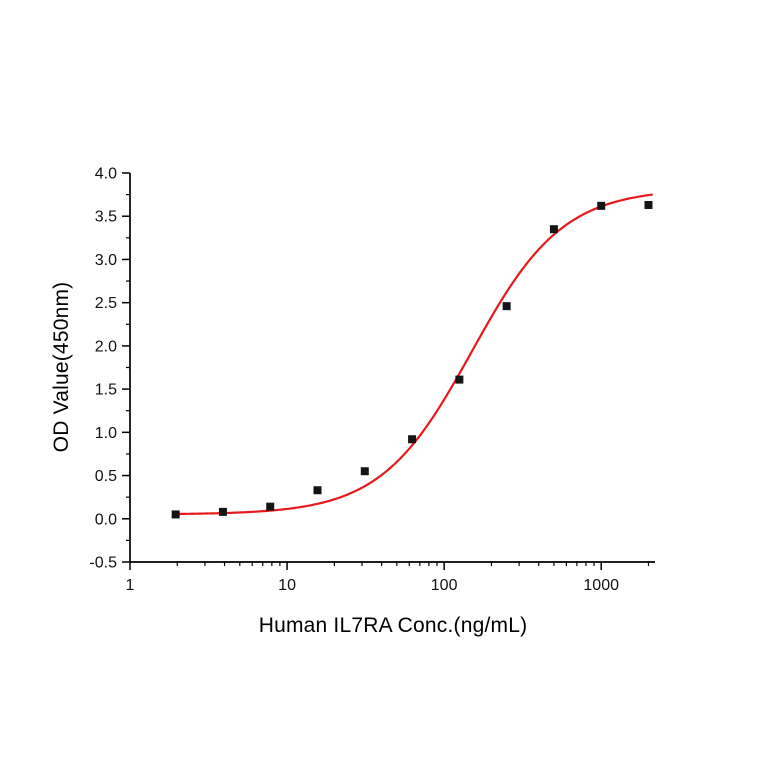 The width and height of the screenshot is (764, 764). What do you see at coordinates (444, 585) in the screenshot?
I see `tick-label: 100` at bounding box center [444, 585].